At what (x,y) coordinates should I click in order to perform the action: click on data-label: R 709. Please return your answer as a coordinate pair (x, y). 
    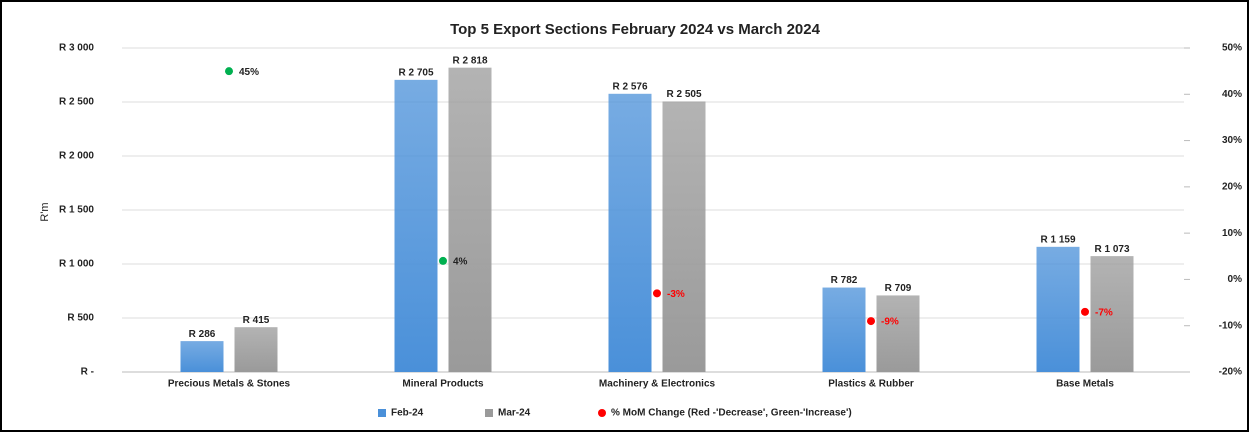
    Looking at the image, I should click on (898, 288).